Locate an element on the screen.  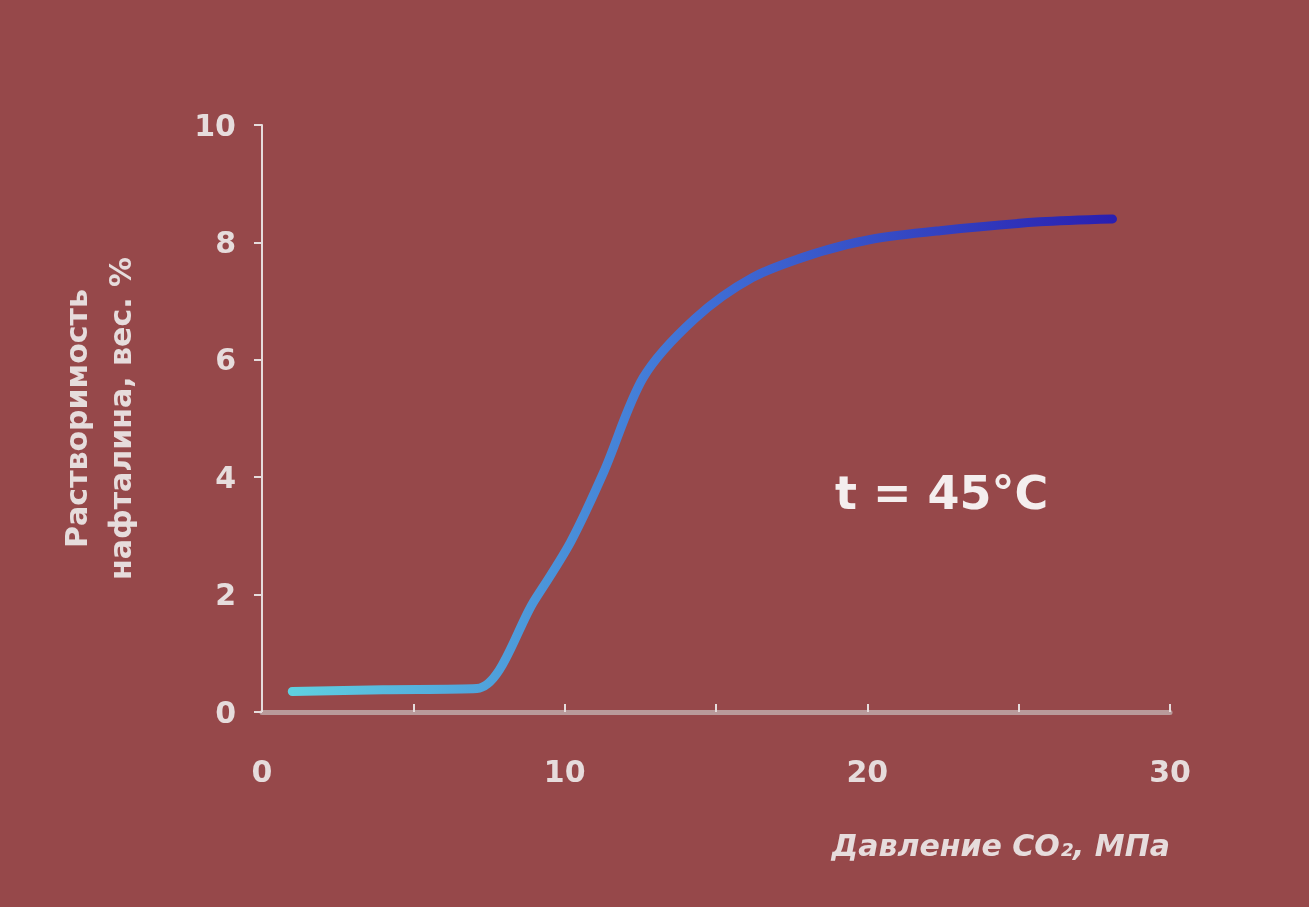
x-tick-label: 20 is located at coordinates (867, 771).